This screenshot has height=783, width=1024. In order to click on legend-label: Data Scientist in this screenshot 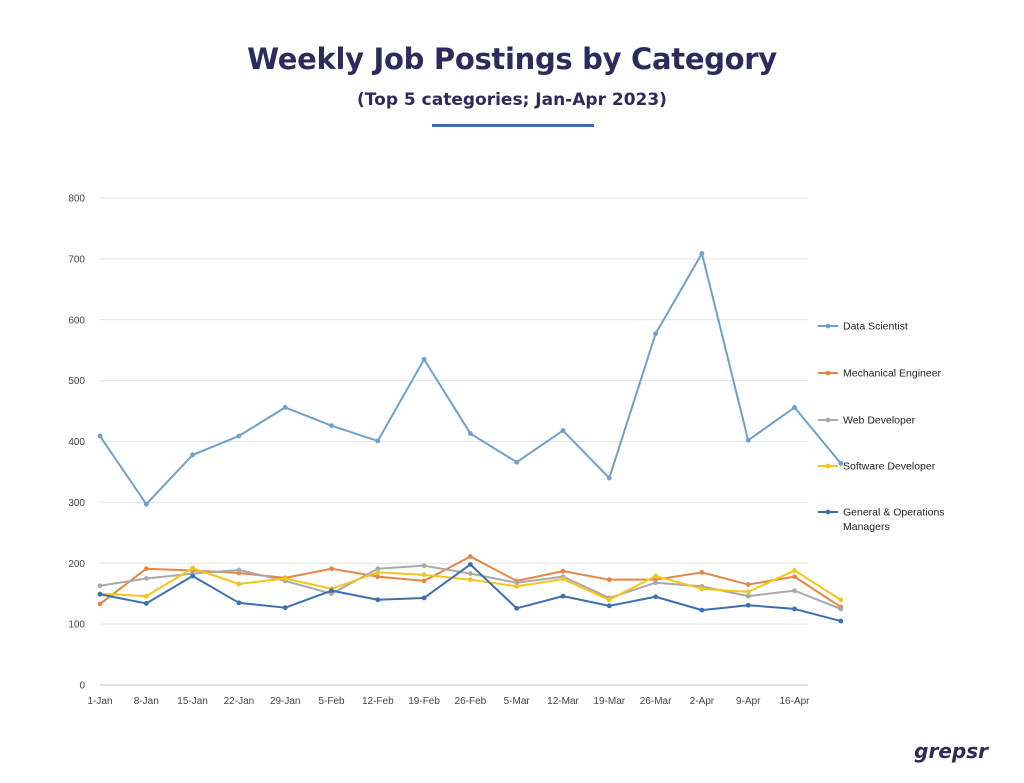, I will do `click(875, 327)`.